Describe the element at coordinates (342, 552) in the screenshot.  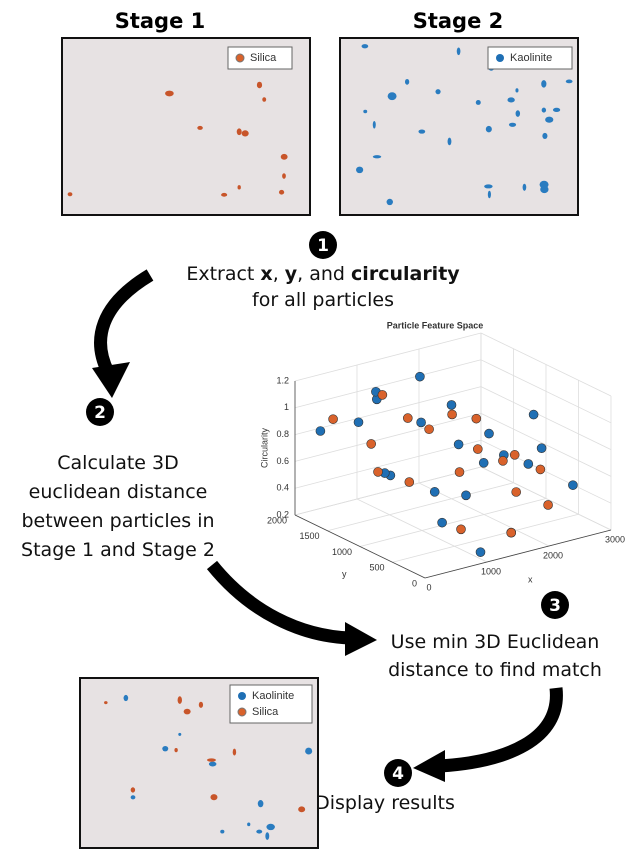
I see `y-tick-label: 1000` at that location.